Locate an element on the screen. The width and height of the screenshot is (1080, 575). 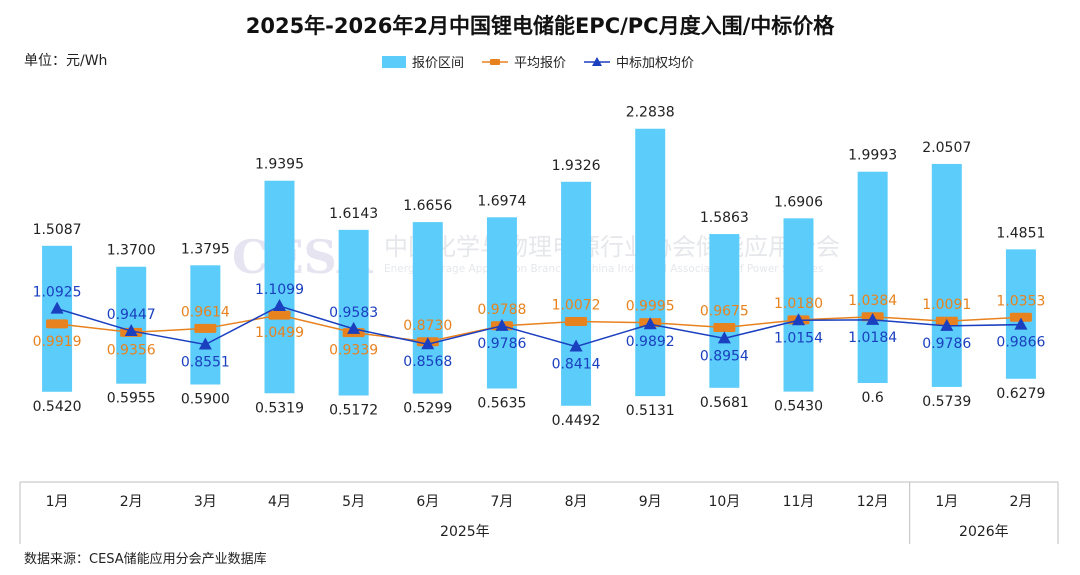
range-high-label-10: 1.5863 is located at coordinates (724, 218).